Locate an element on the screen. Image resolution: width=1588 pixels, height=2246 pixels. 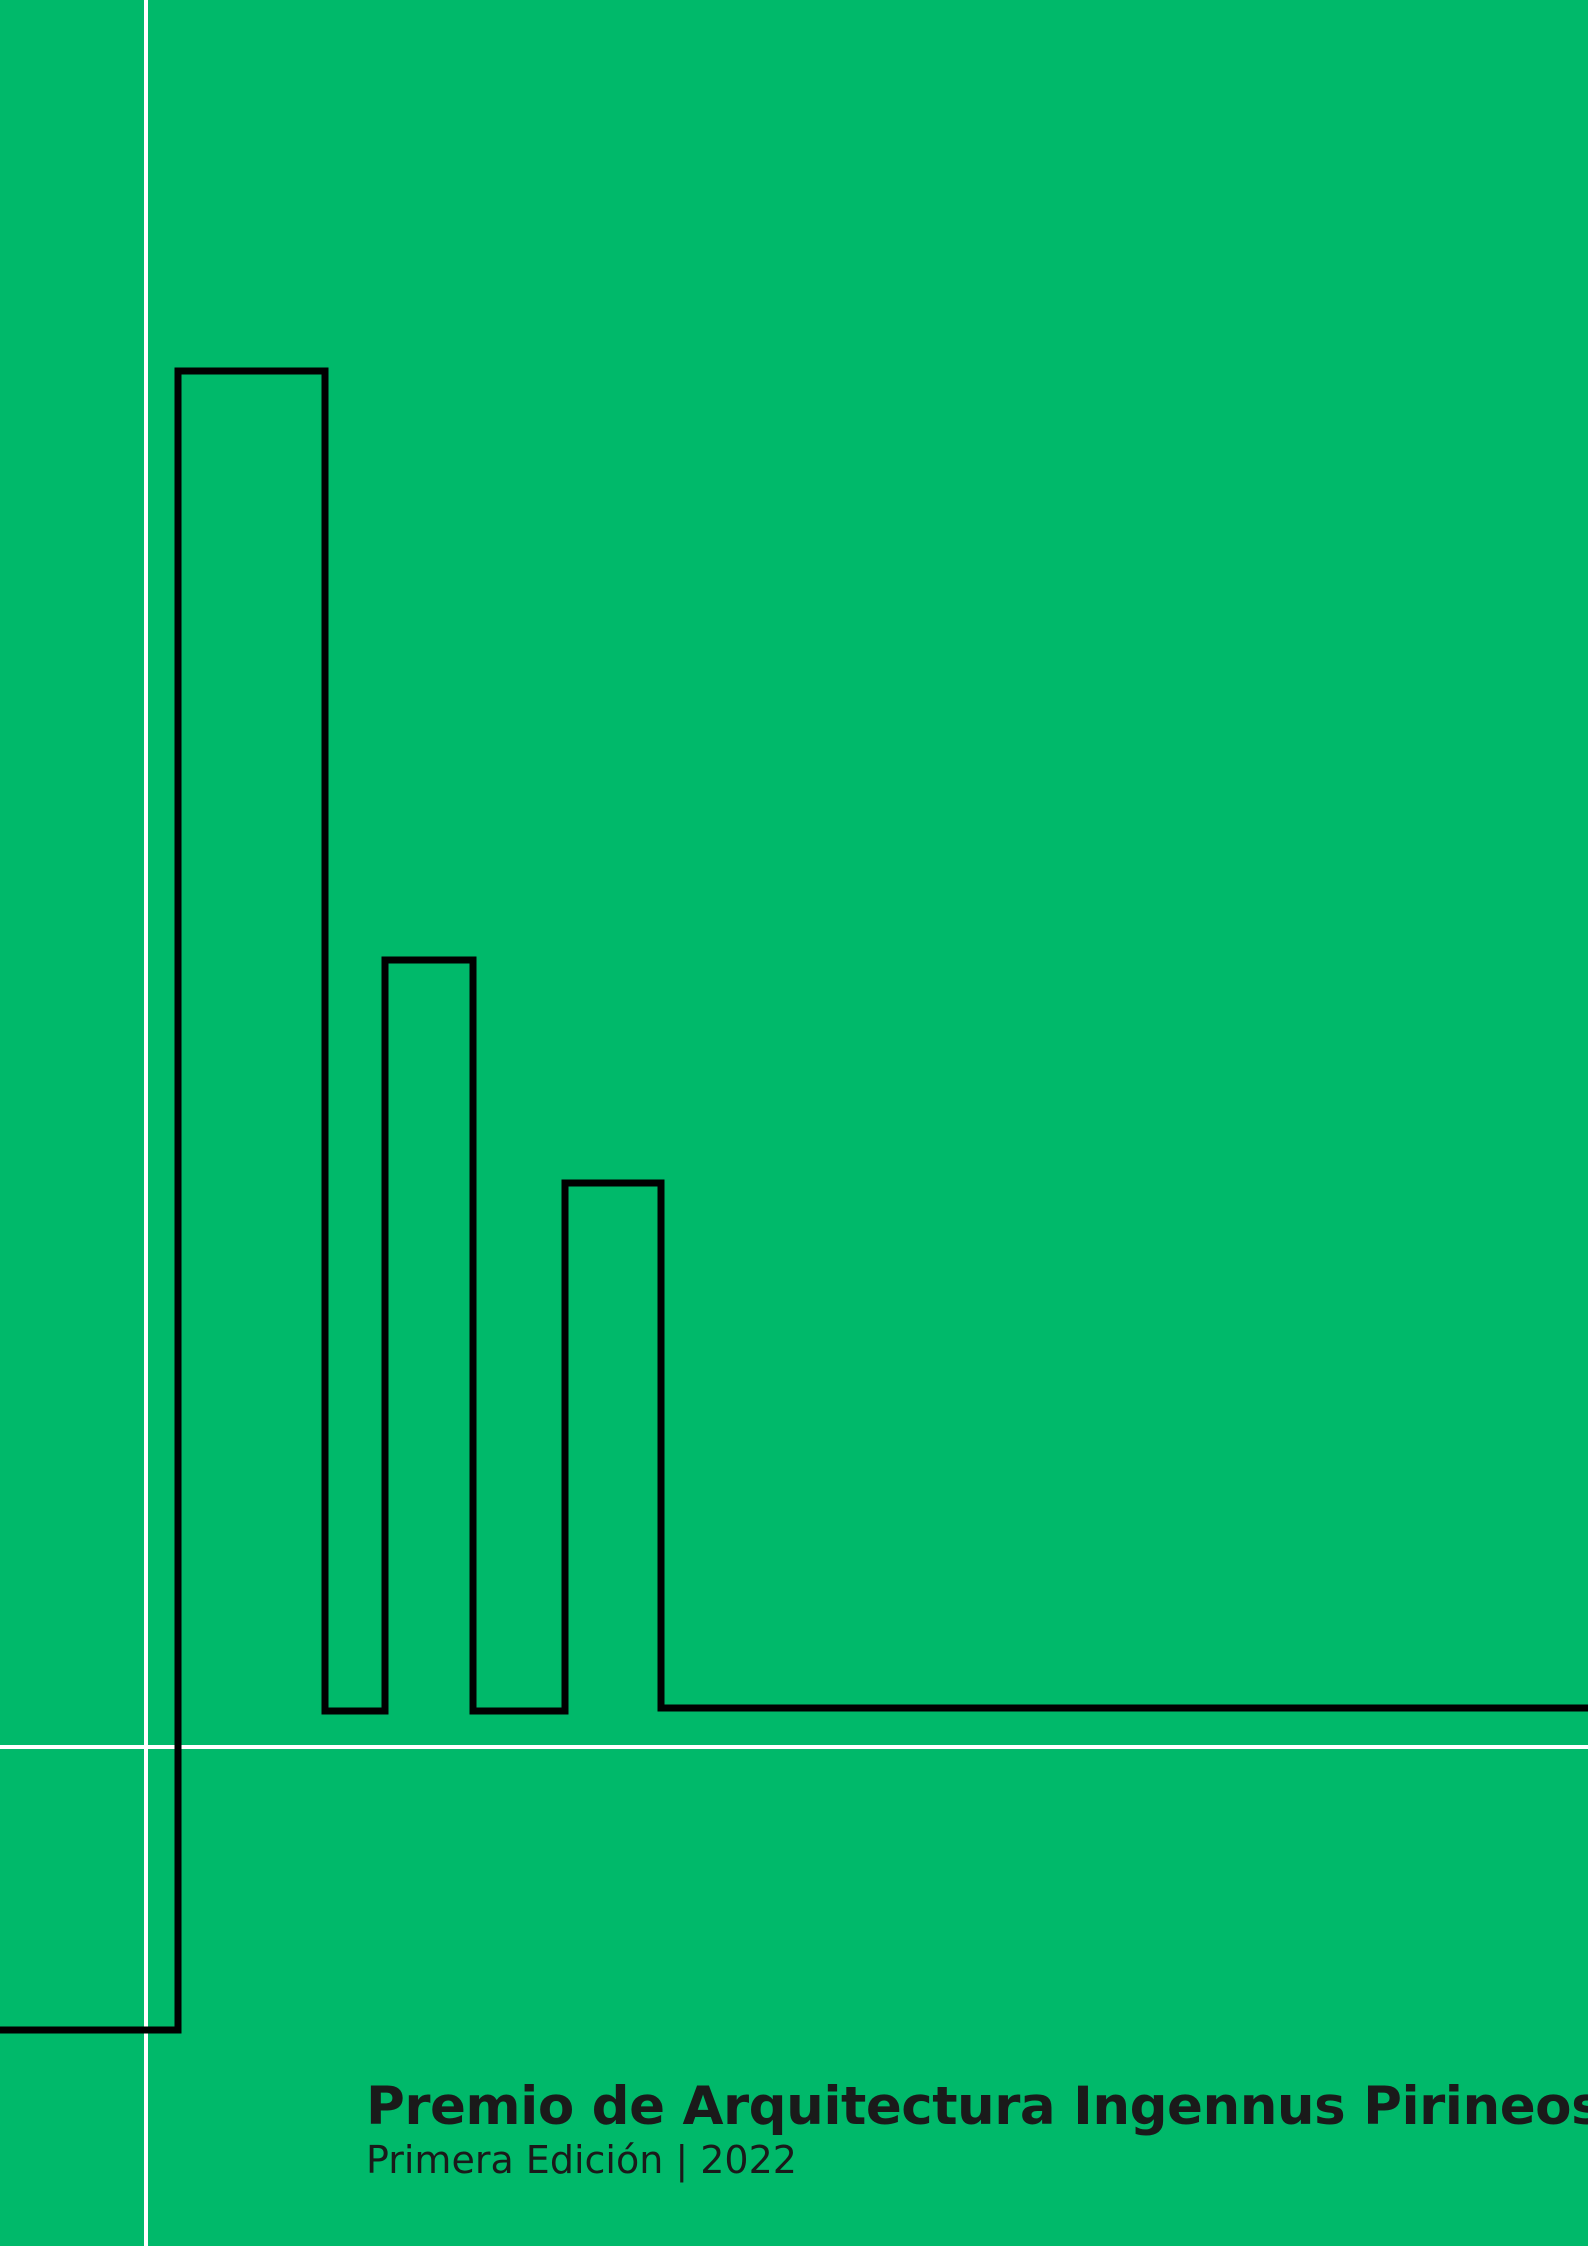
cover-subtitle: Primera Edición | 2022 is located at coordinates (581, 2160).